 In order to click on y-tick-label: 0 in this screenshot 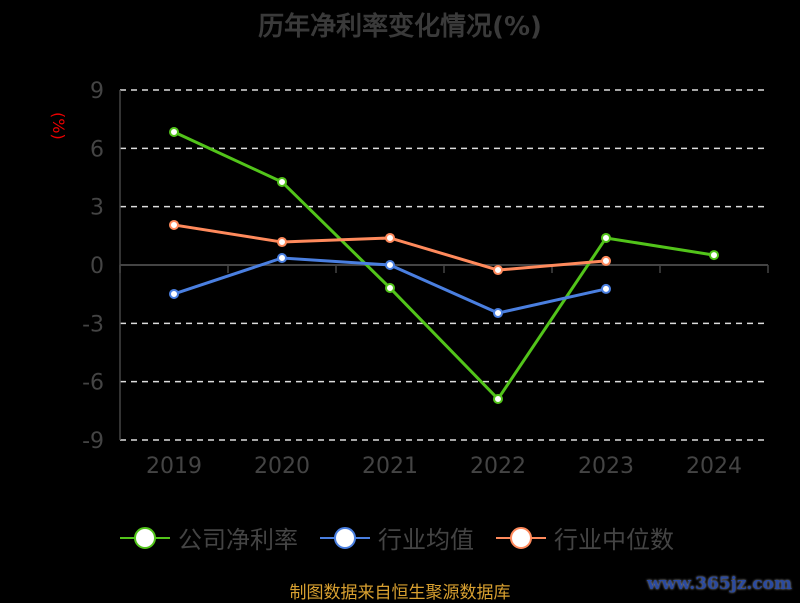, I will do `click(97, 266)`.